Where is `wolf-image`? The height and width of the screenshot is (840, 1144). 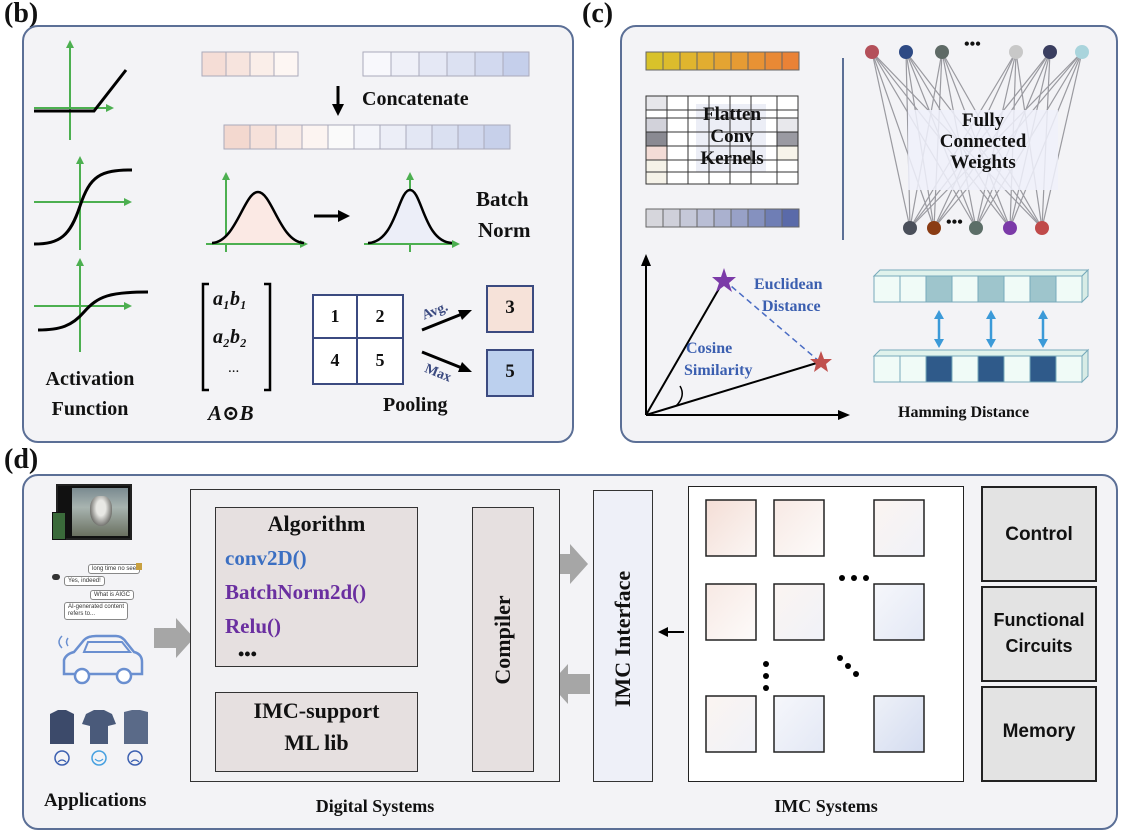
wolf-image is located at coordinates (100, 512).